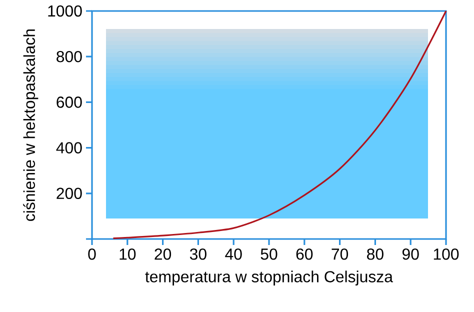 Image resolution: width=474 pixels, height=312 pixels. I want to click on x-tick-label: 100, so click(446, 254).